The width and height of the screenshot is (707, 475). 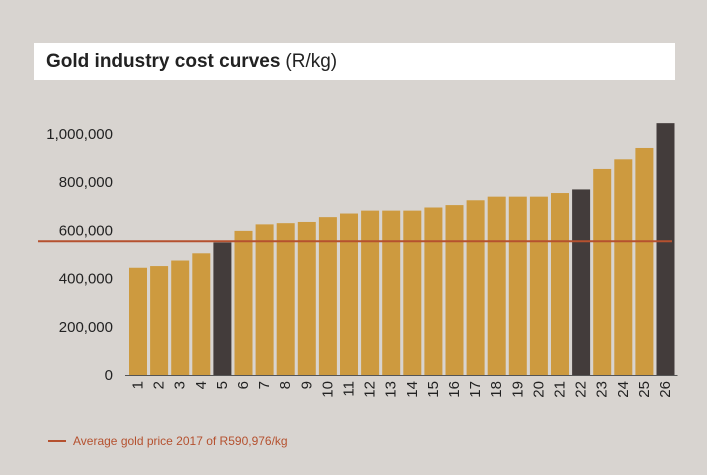 I want to click on x-tick-label: 1, so click(x=138, y=385).